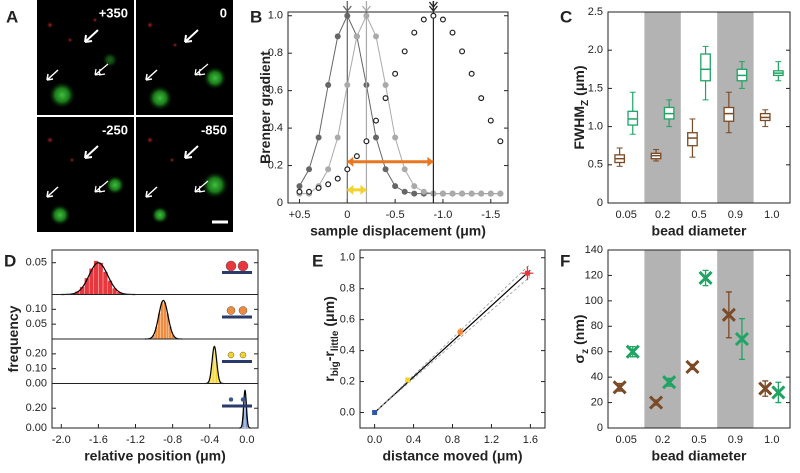 The height and width of the screenshot is (473, 800). What do you see at coordinates (579, 128) in the screenshot?
I see `label-part: FWHM` at bounding box center [579, 128].